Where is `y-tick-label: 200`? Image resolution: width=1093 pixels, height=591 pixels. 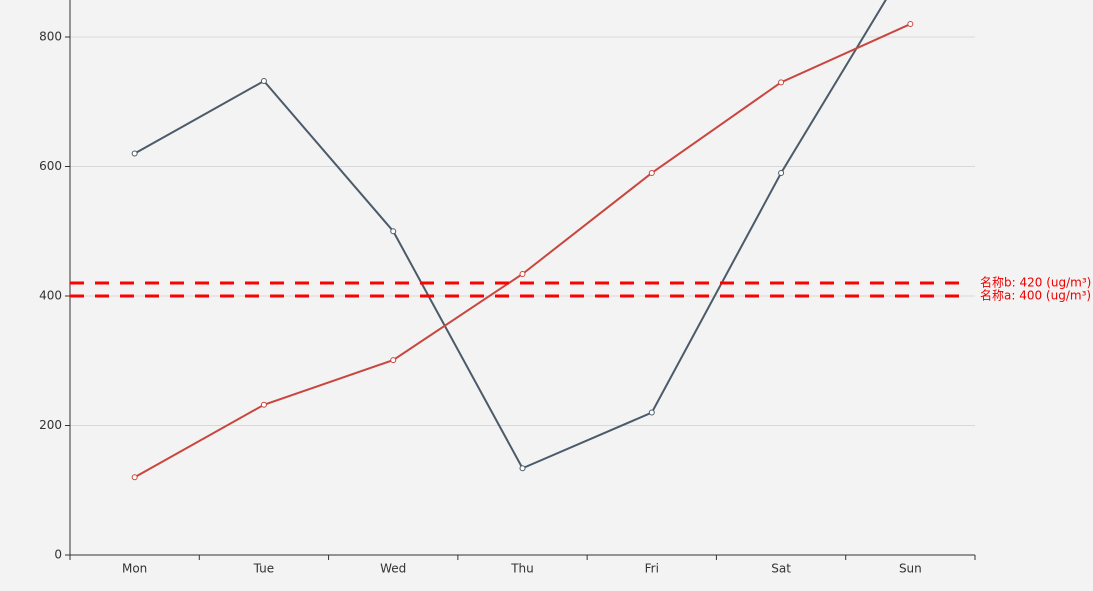
y-tick-label: 200 is located at coordinates (50, 425).